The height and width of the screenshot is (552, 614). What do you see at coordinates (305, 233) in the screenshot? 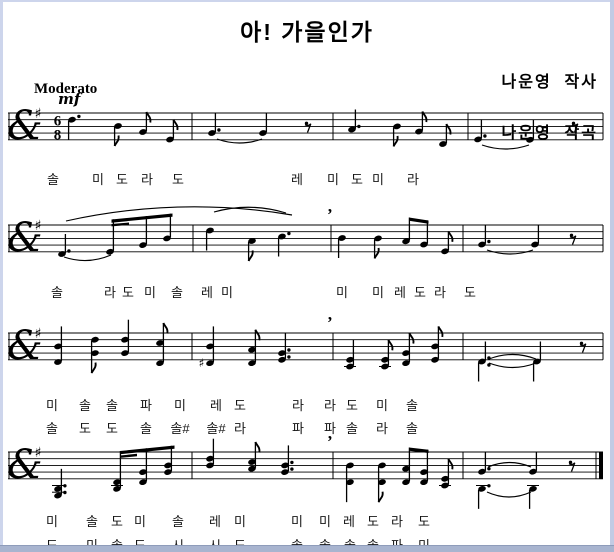
I see `staff-system-2: &♯ ’` at bounding box center [305, 233].